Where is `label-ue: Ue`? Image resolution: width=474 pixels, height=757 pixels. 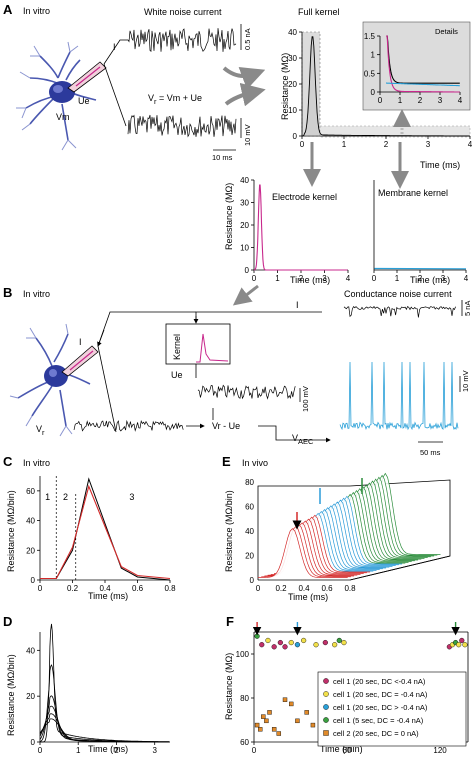 label-ue: Ue is located at coordinates (84, 101).